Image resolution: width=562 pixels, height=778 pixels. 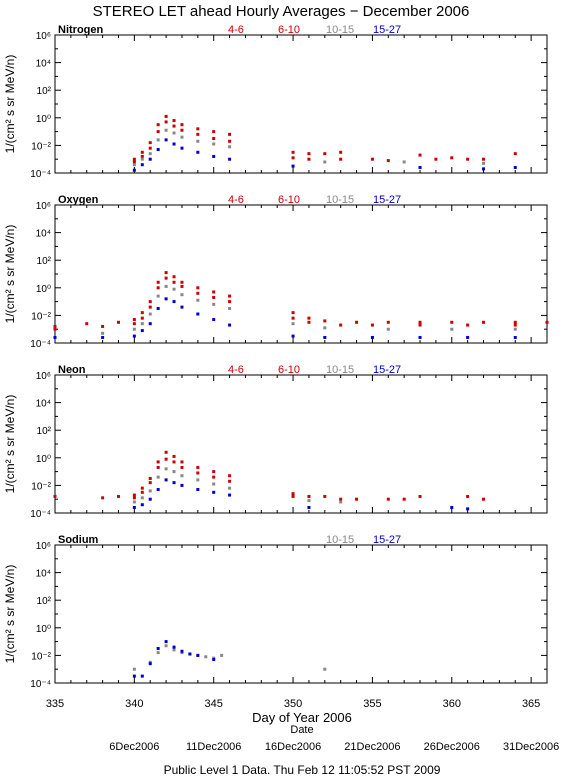 What do you see at coordinates (44, 91) in the screenshot?
I see `y-tick-label: 10²` at bounding box center [44, 91].